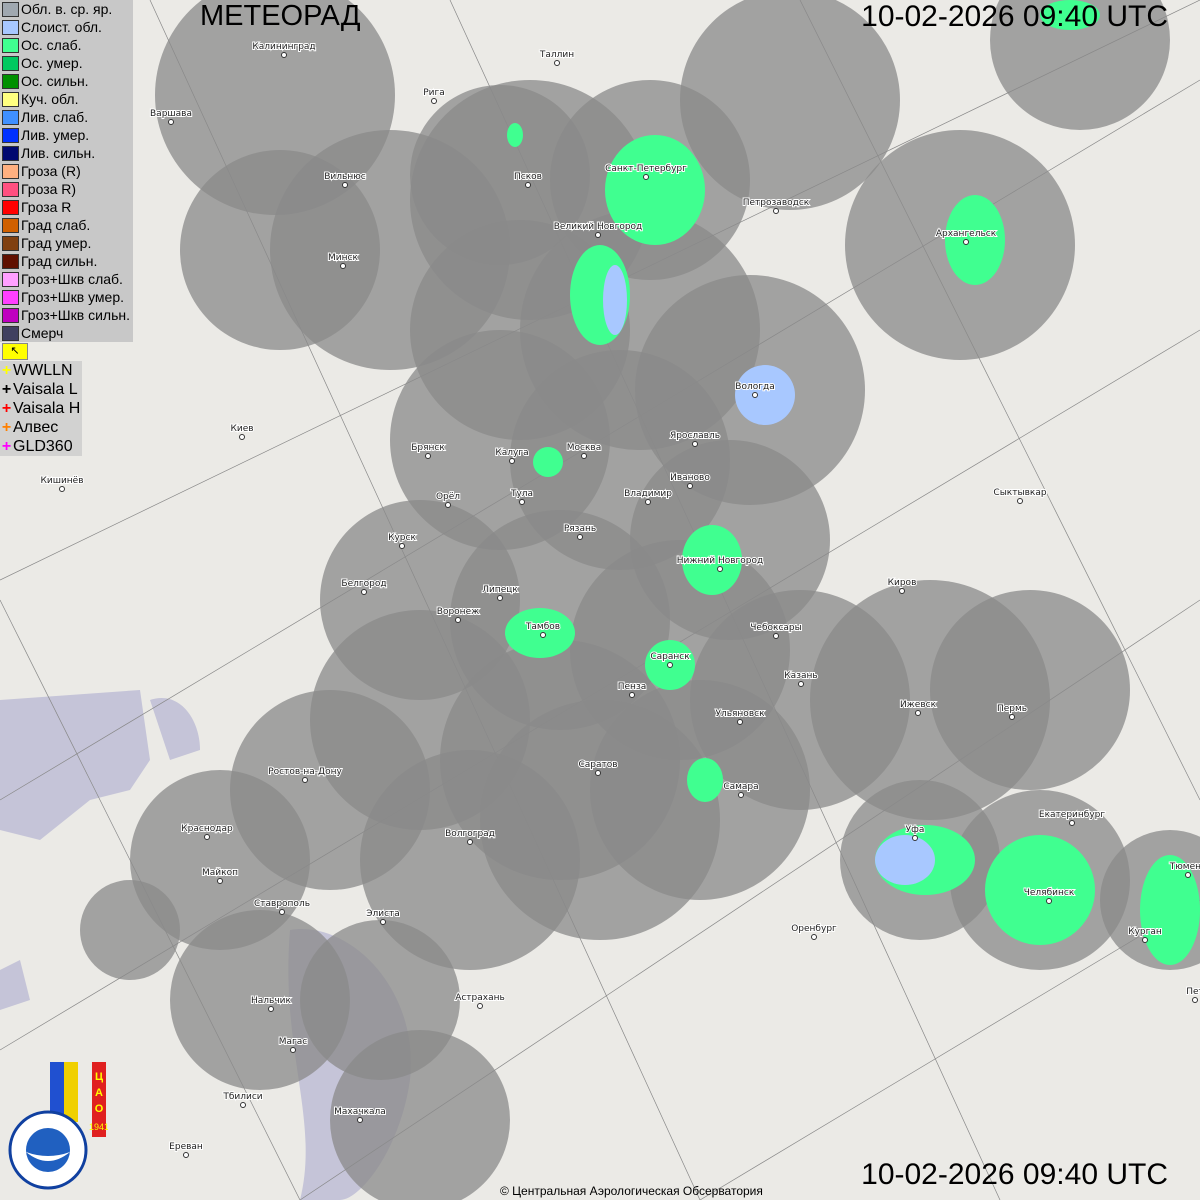  I want to click on legend-item: Гроз+Шкв слаб., so click(66, 279).